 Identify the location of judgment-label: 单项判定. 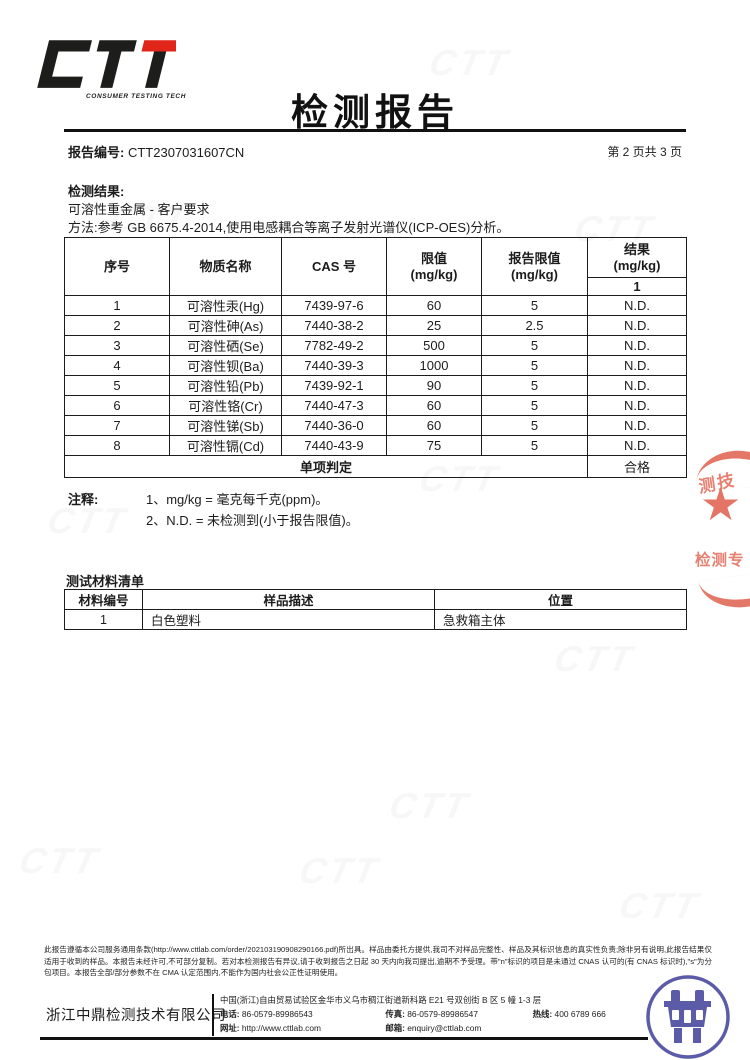
(326, 466).